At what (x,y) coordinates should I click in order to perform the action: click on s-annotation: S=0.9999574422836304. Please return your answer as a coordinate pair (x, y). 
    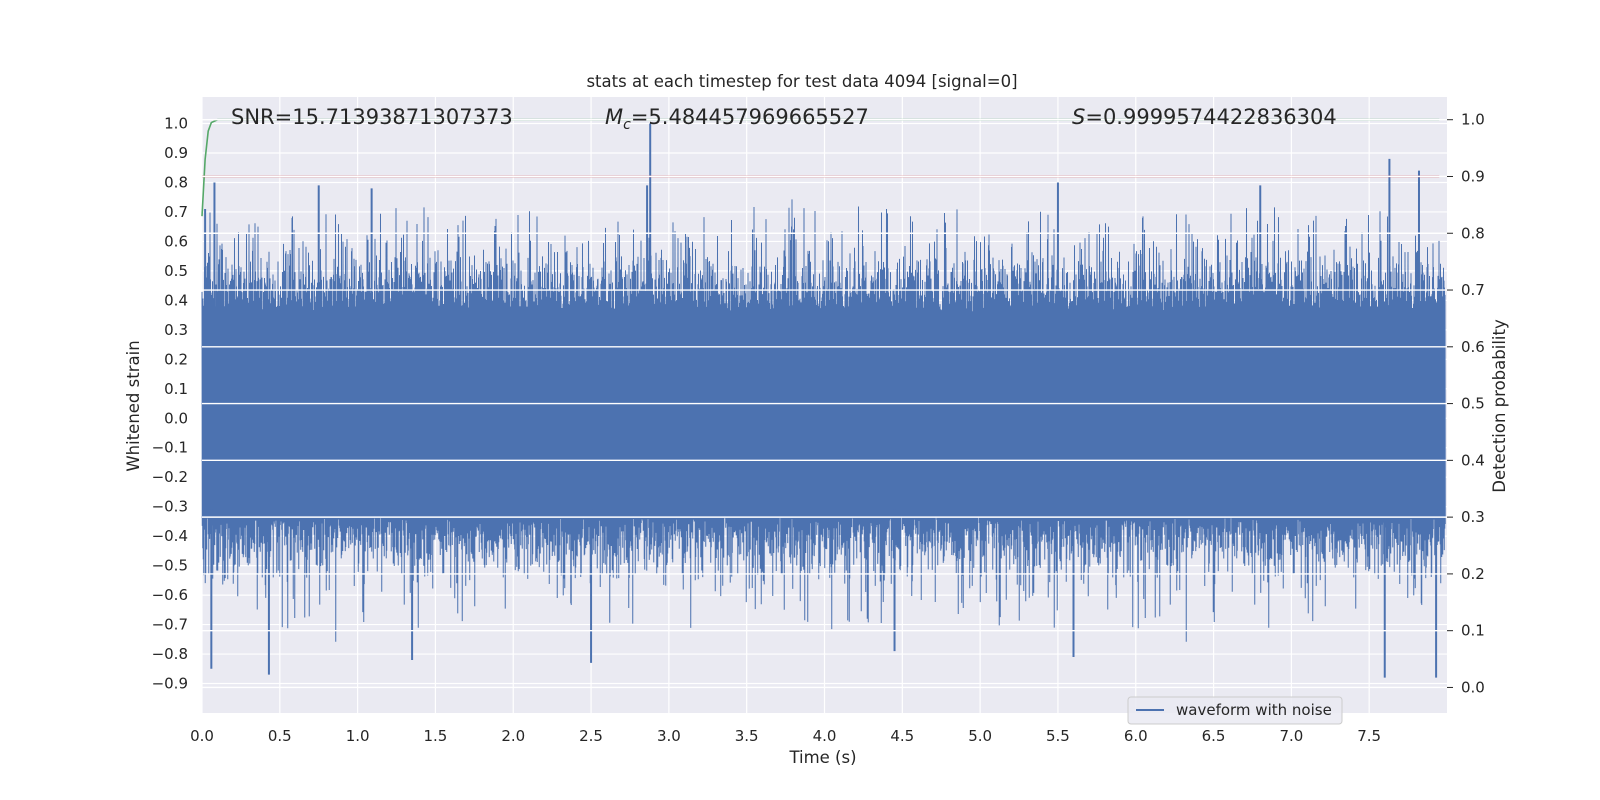
    Looking at the image, I should click on (1204, 117).